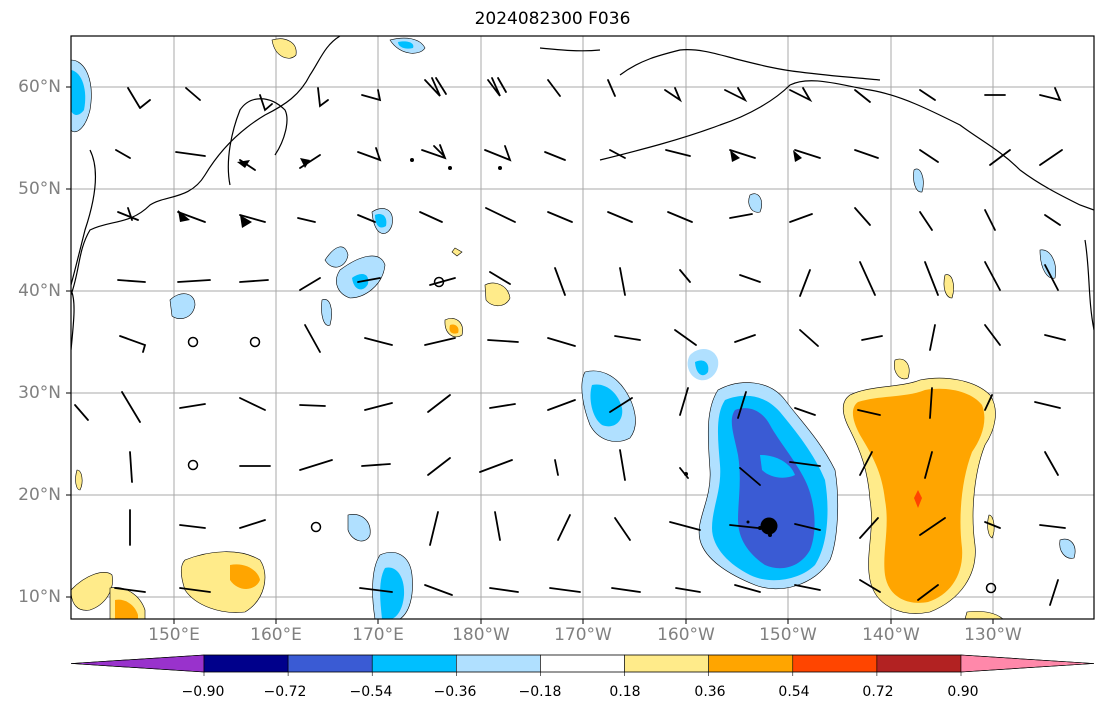 This screenshot has width=1105, height=712. What do you see at coordinates (276, 635) in the screenshot?
I see `lon-label: 160°E` at bounding box center [276, 635].